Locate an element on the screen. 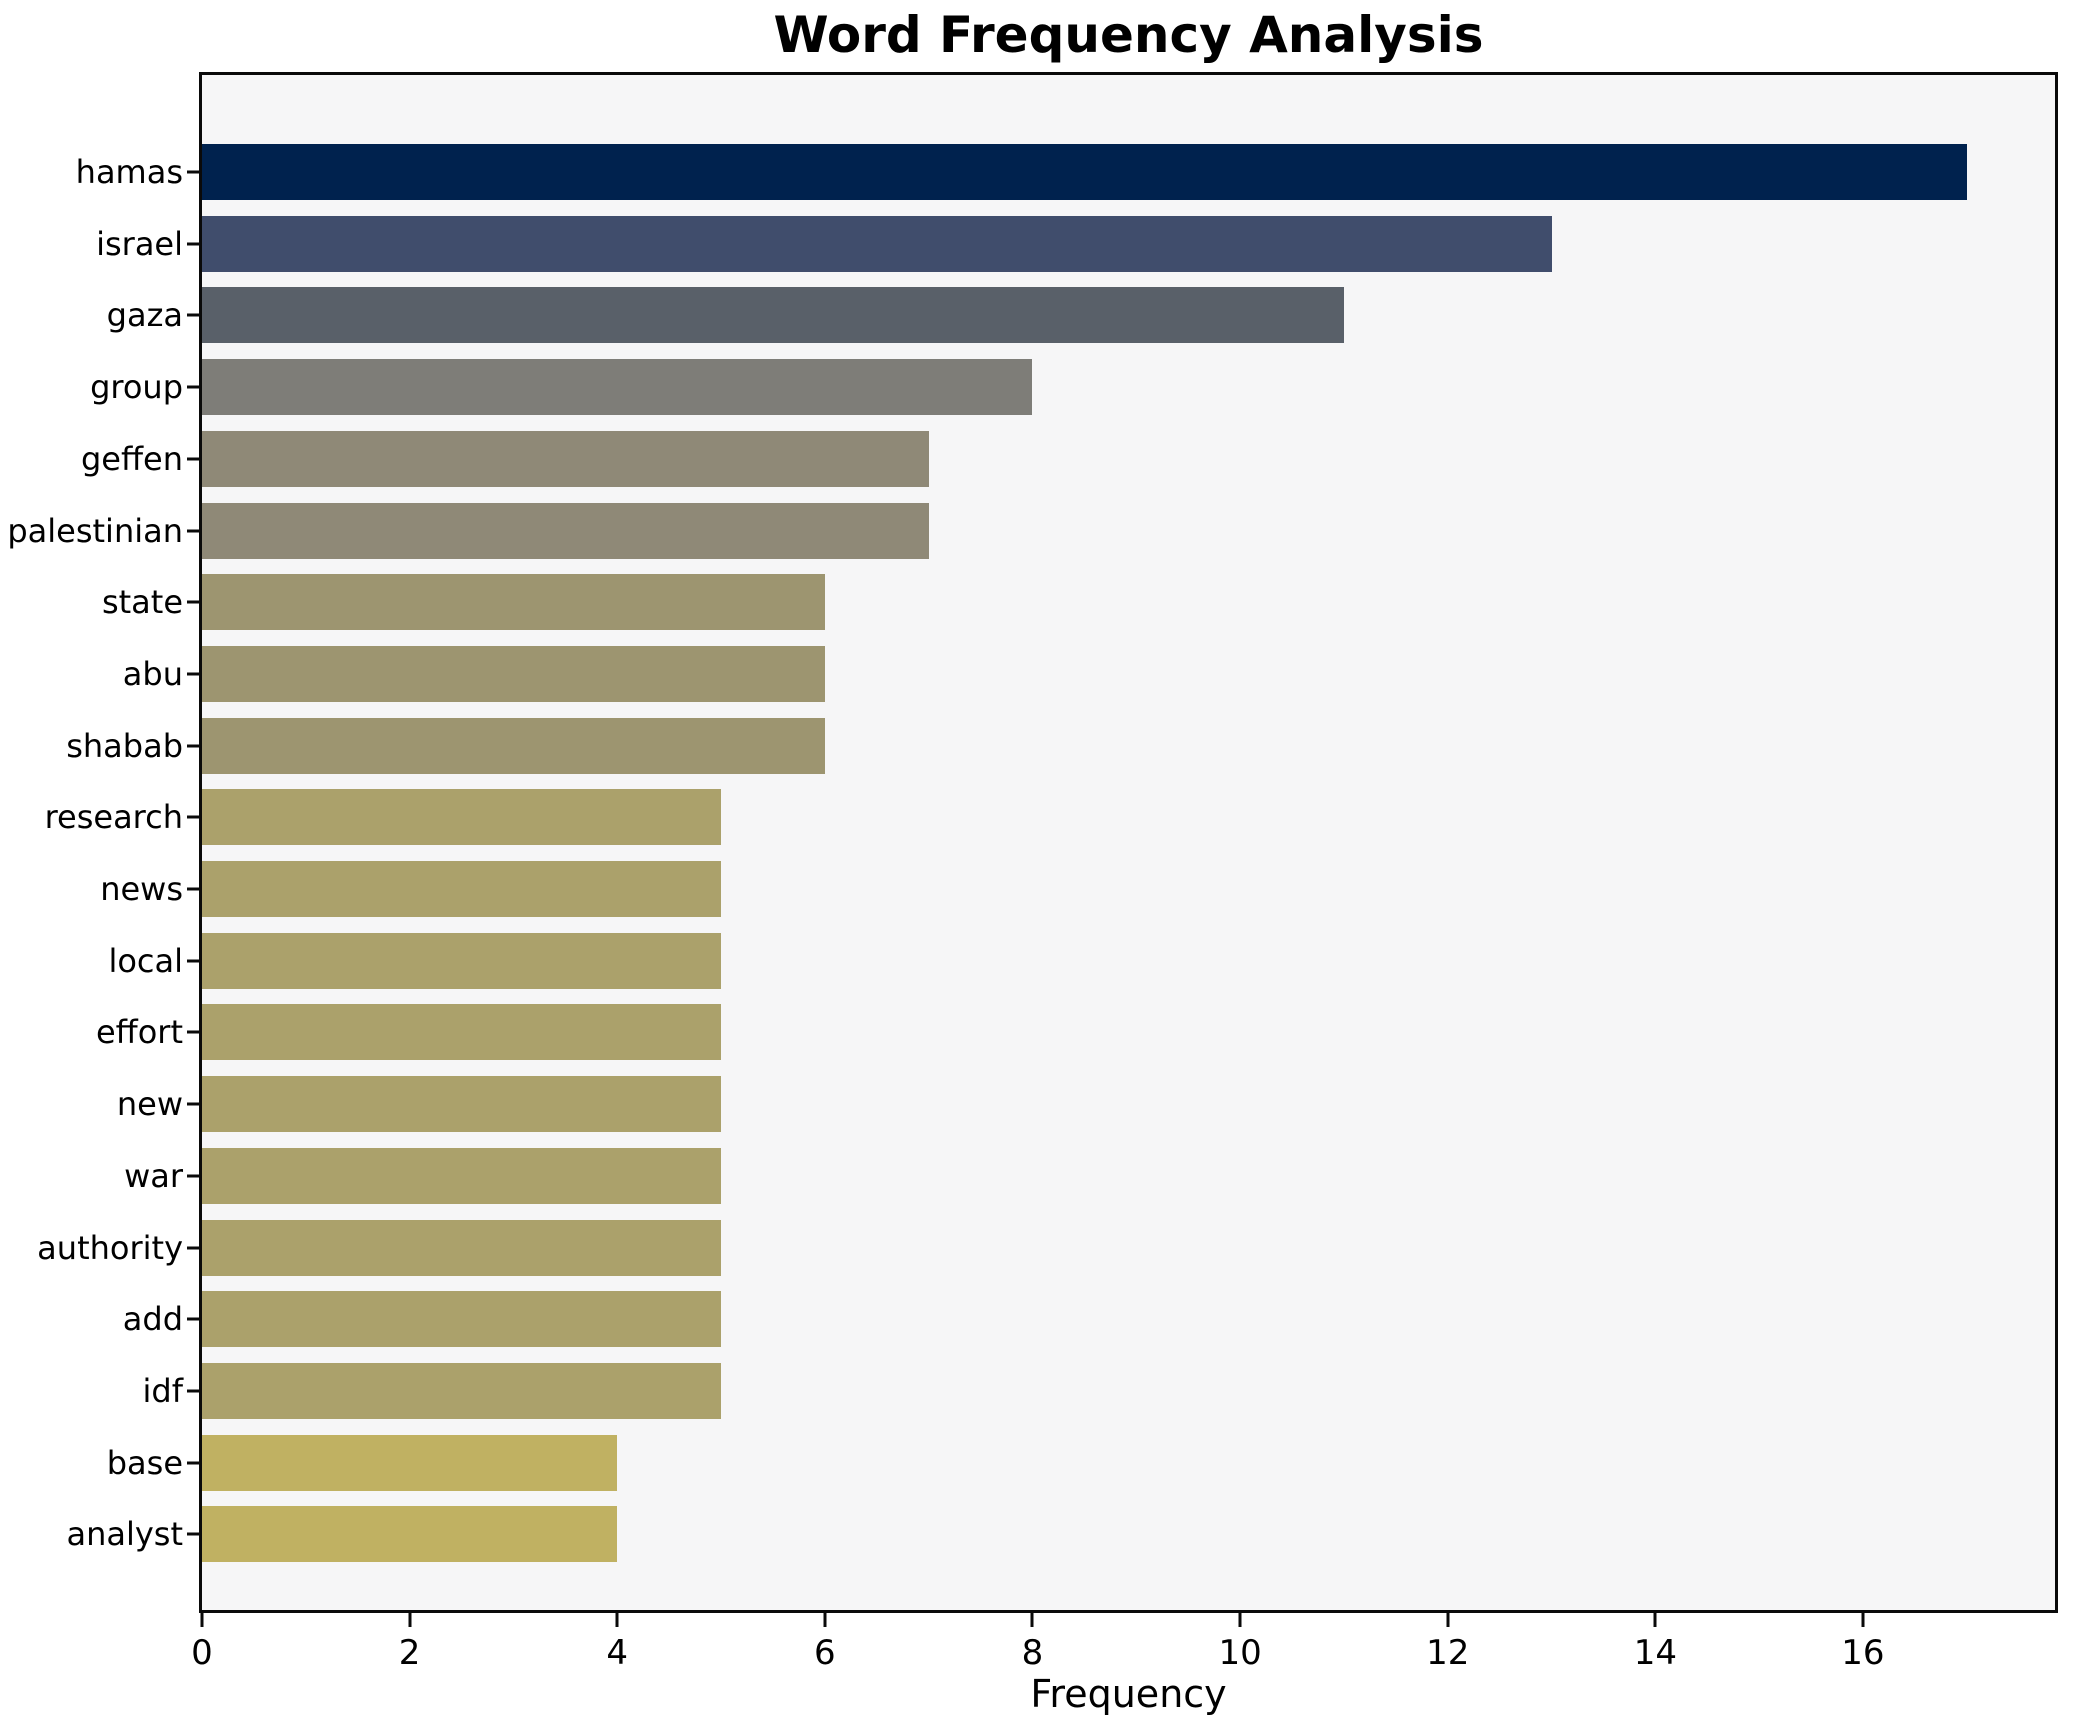  x-tick-label-4: 4 is located at coordinates (617, 1653).